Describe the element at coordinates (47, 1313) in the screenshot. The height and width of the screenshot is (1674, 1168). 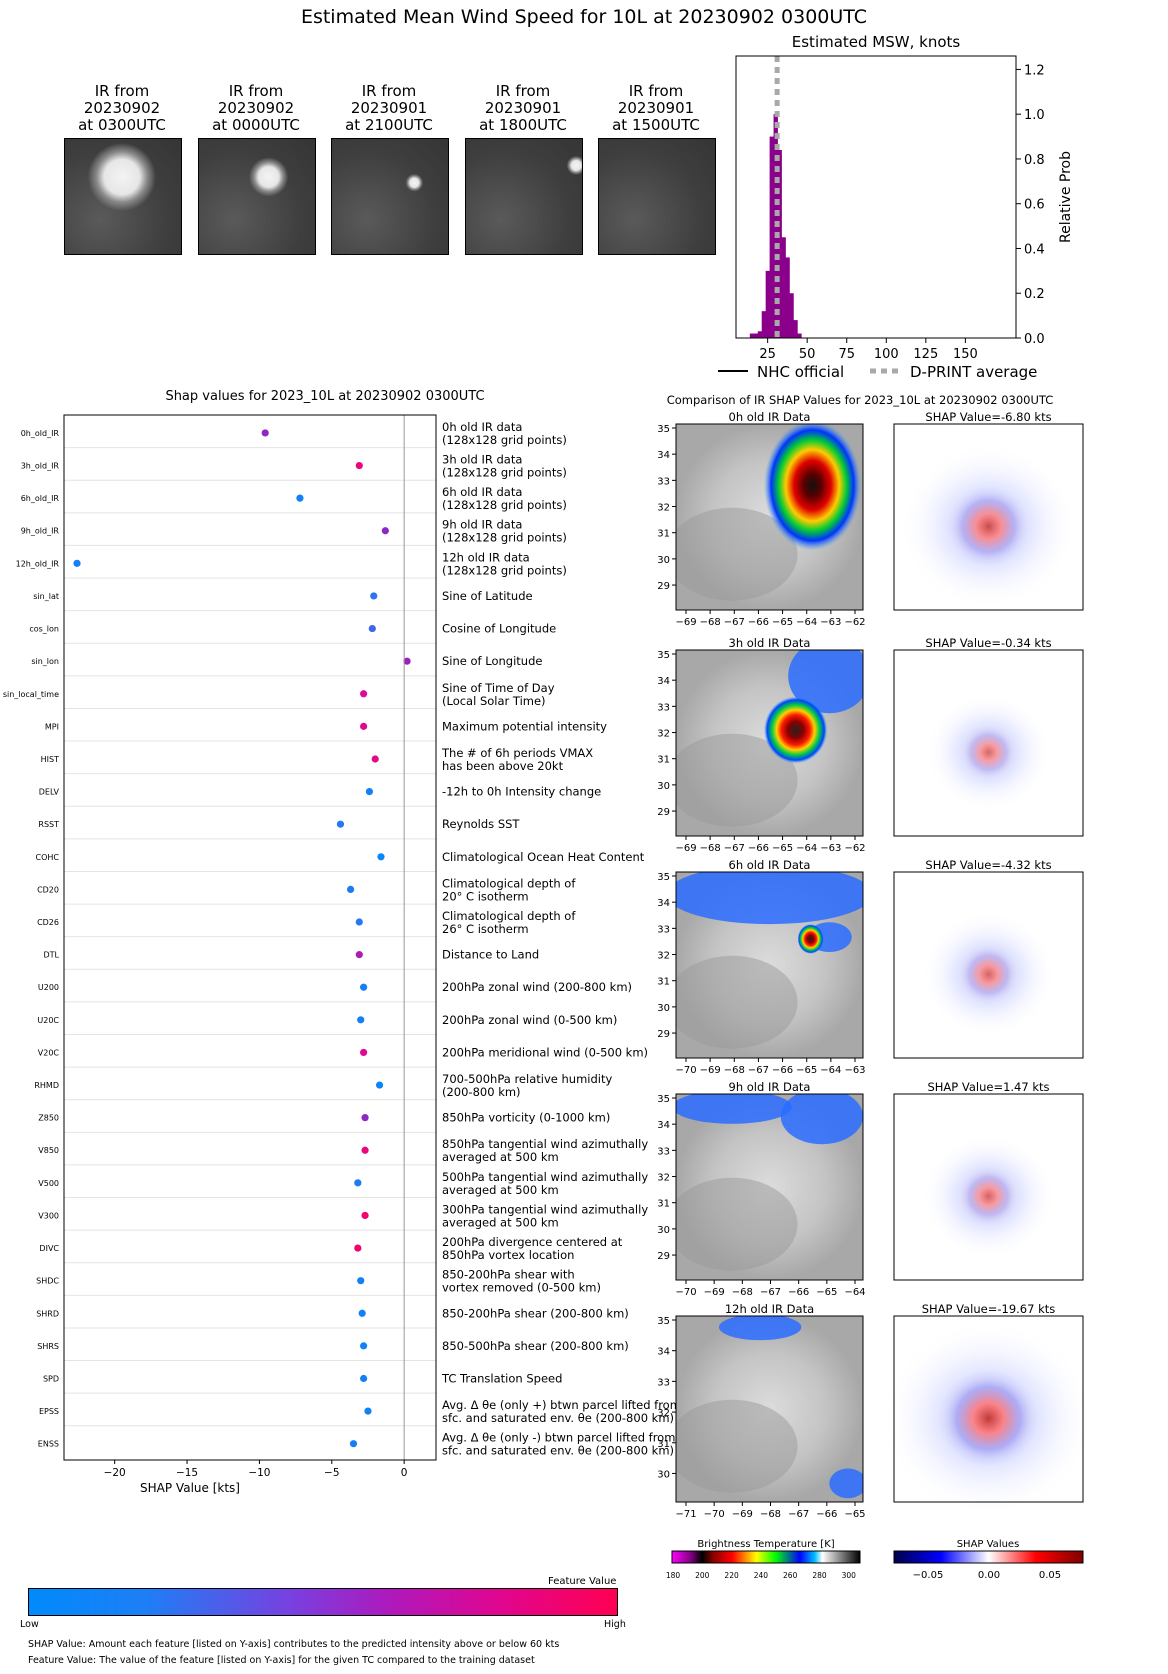
I see `shap-feature-name: SHRD` at that location.